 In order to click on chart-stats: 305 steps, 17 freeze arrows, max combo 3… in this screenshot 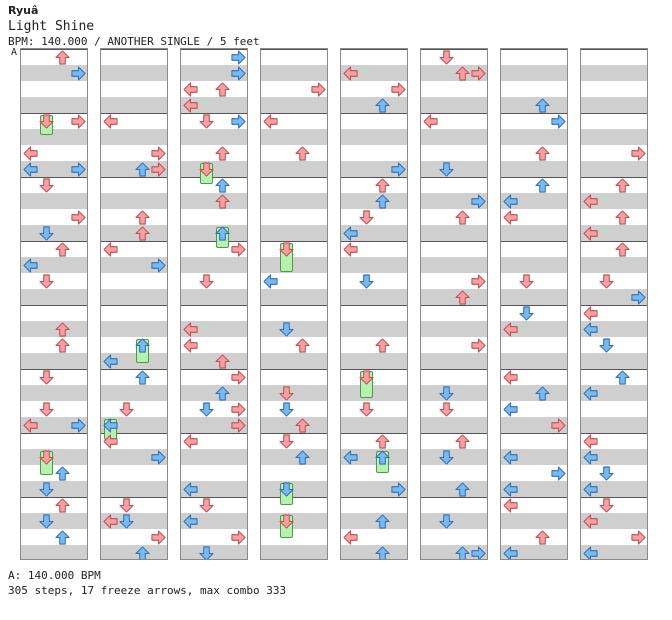, I will do `click(147, 590)`.